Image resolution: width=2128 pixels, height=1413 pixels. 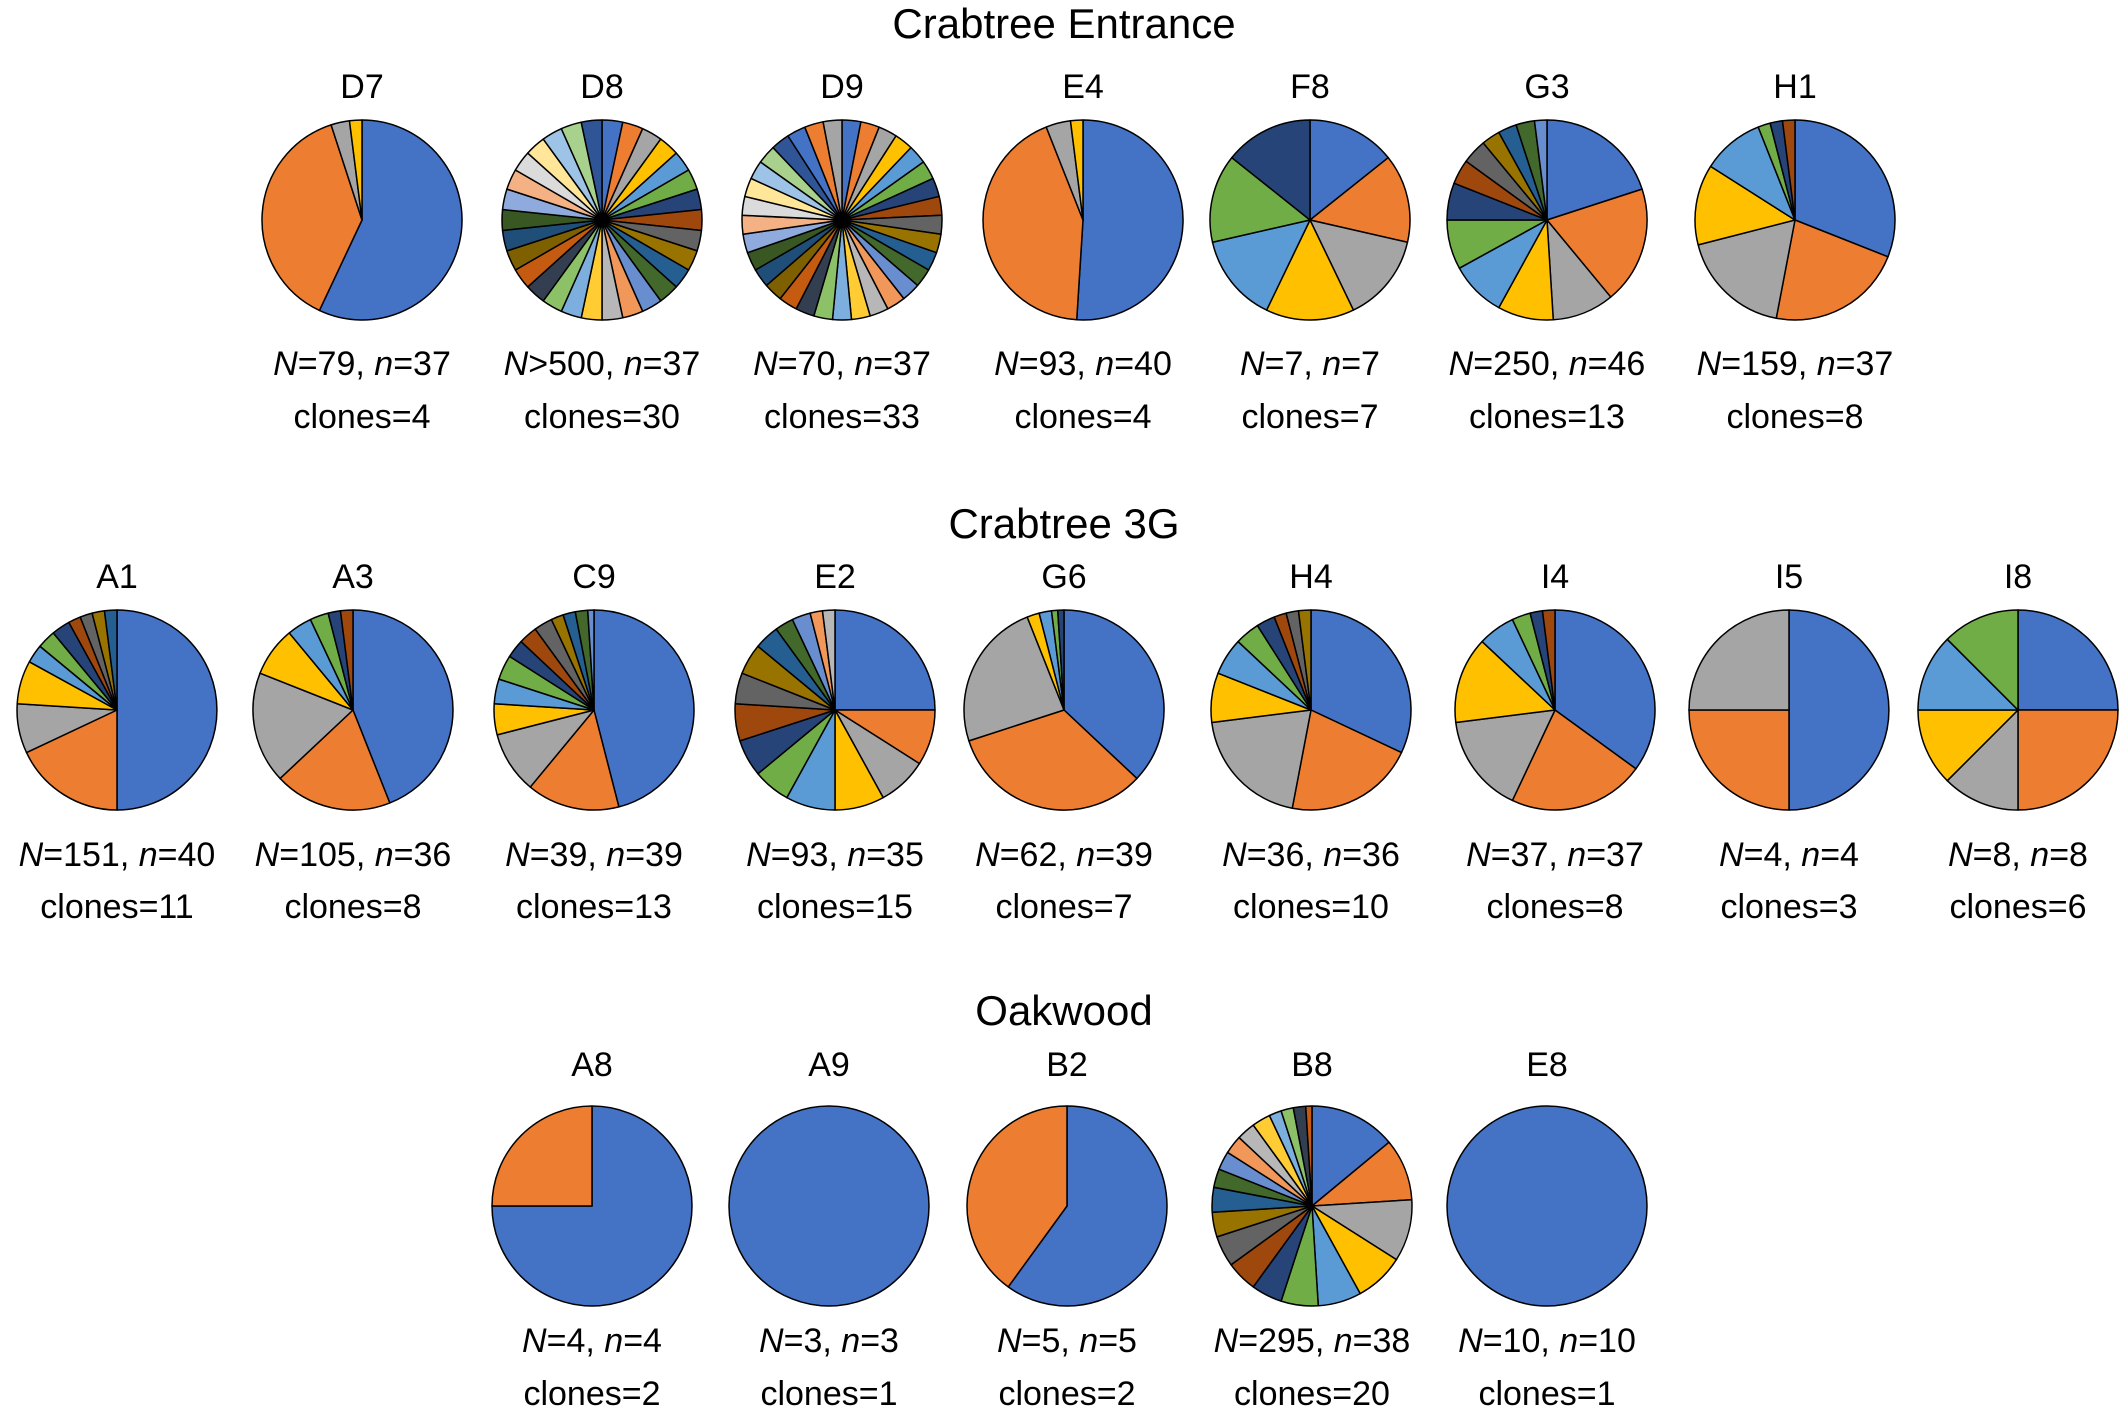 What do you see at coordinates (1547, 1065) in the screenshot?
I see `pie-label: E8` at bounding box center [1547, 1065].